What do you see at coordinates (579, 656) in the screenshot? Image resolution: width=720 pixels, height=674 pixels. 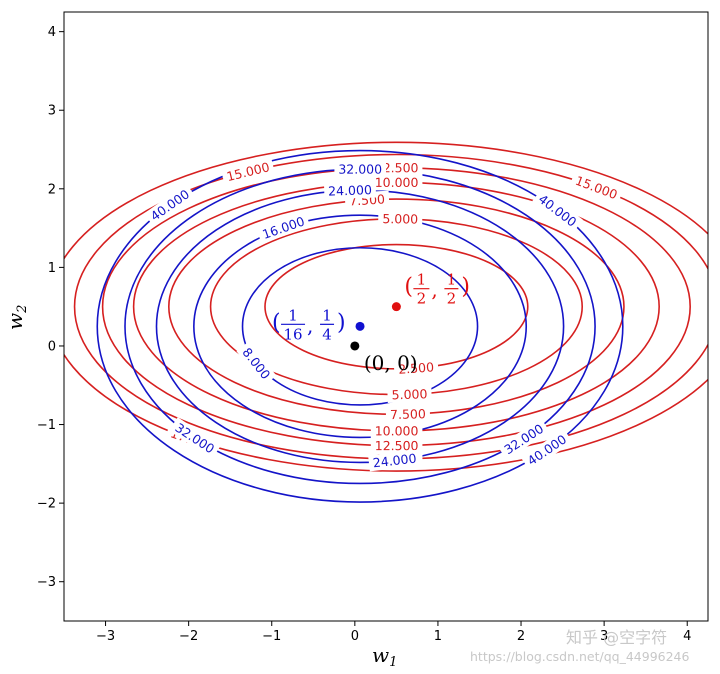 I see `watermark-url: https://blog.csdn.net/qq_44996246` at bounding box center [579, 656].